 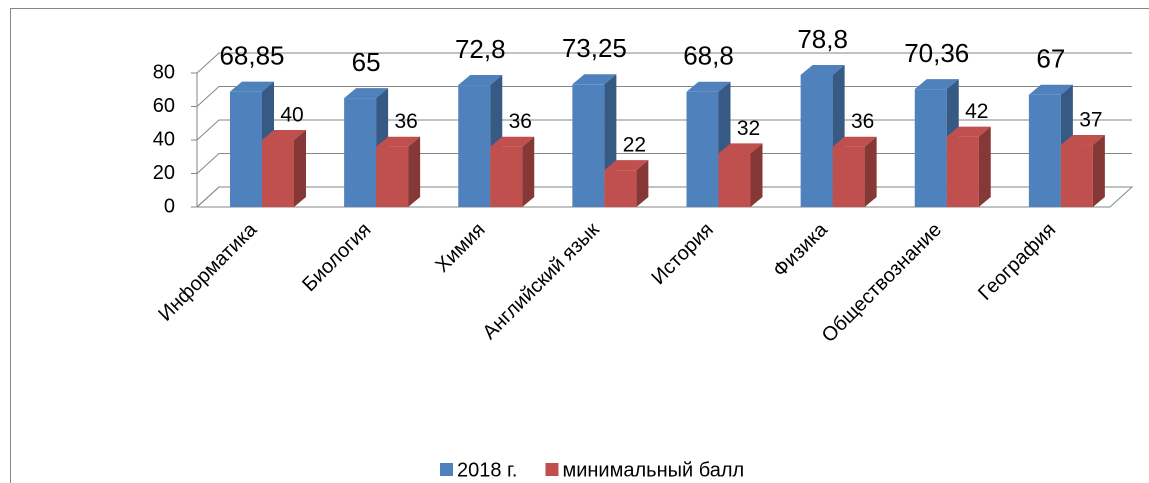 What do you see at coordinates (487, 470) in the screenshot?
I see `legend-label: 2018 г.` at bounding box center [487, 470].